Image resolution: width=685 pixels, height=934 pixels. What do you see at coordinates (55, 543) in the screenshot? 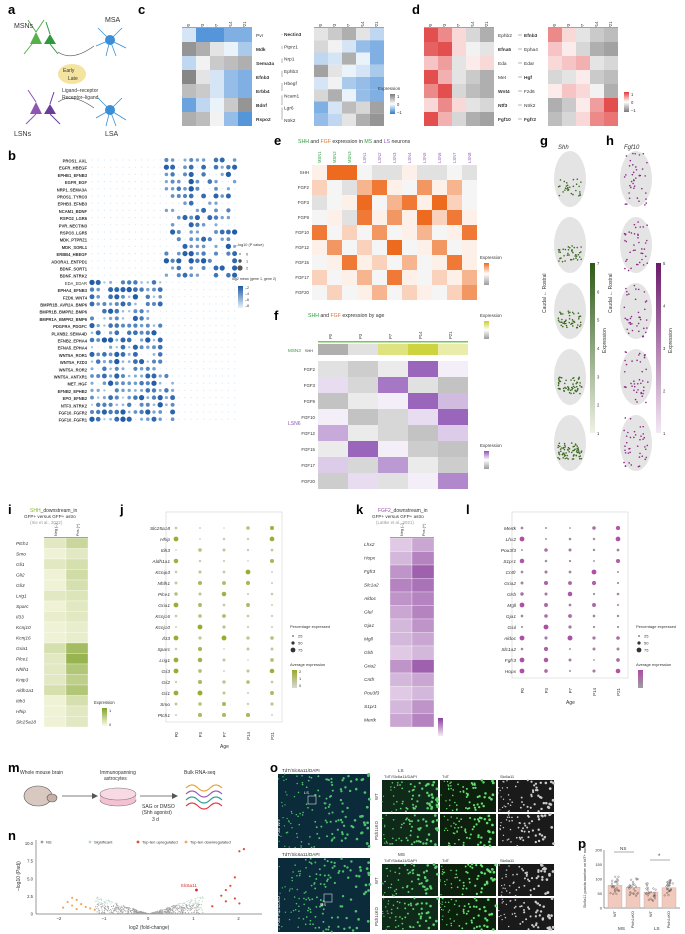
I see `i-cell` at bounding box center [55, 543].